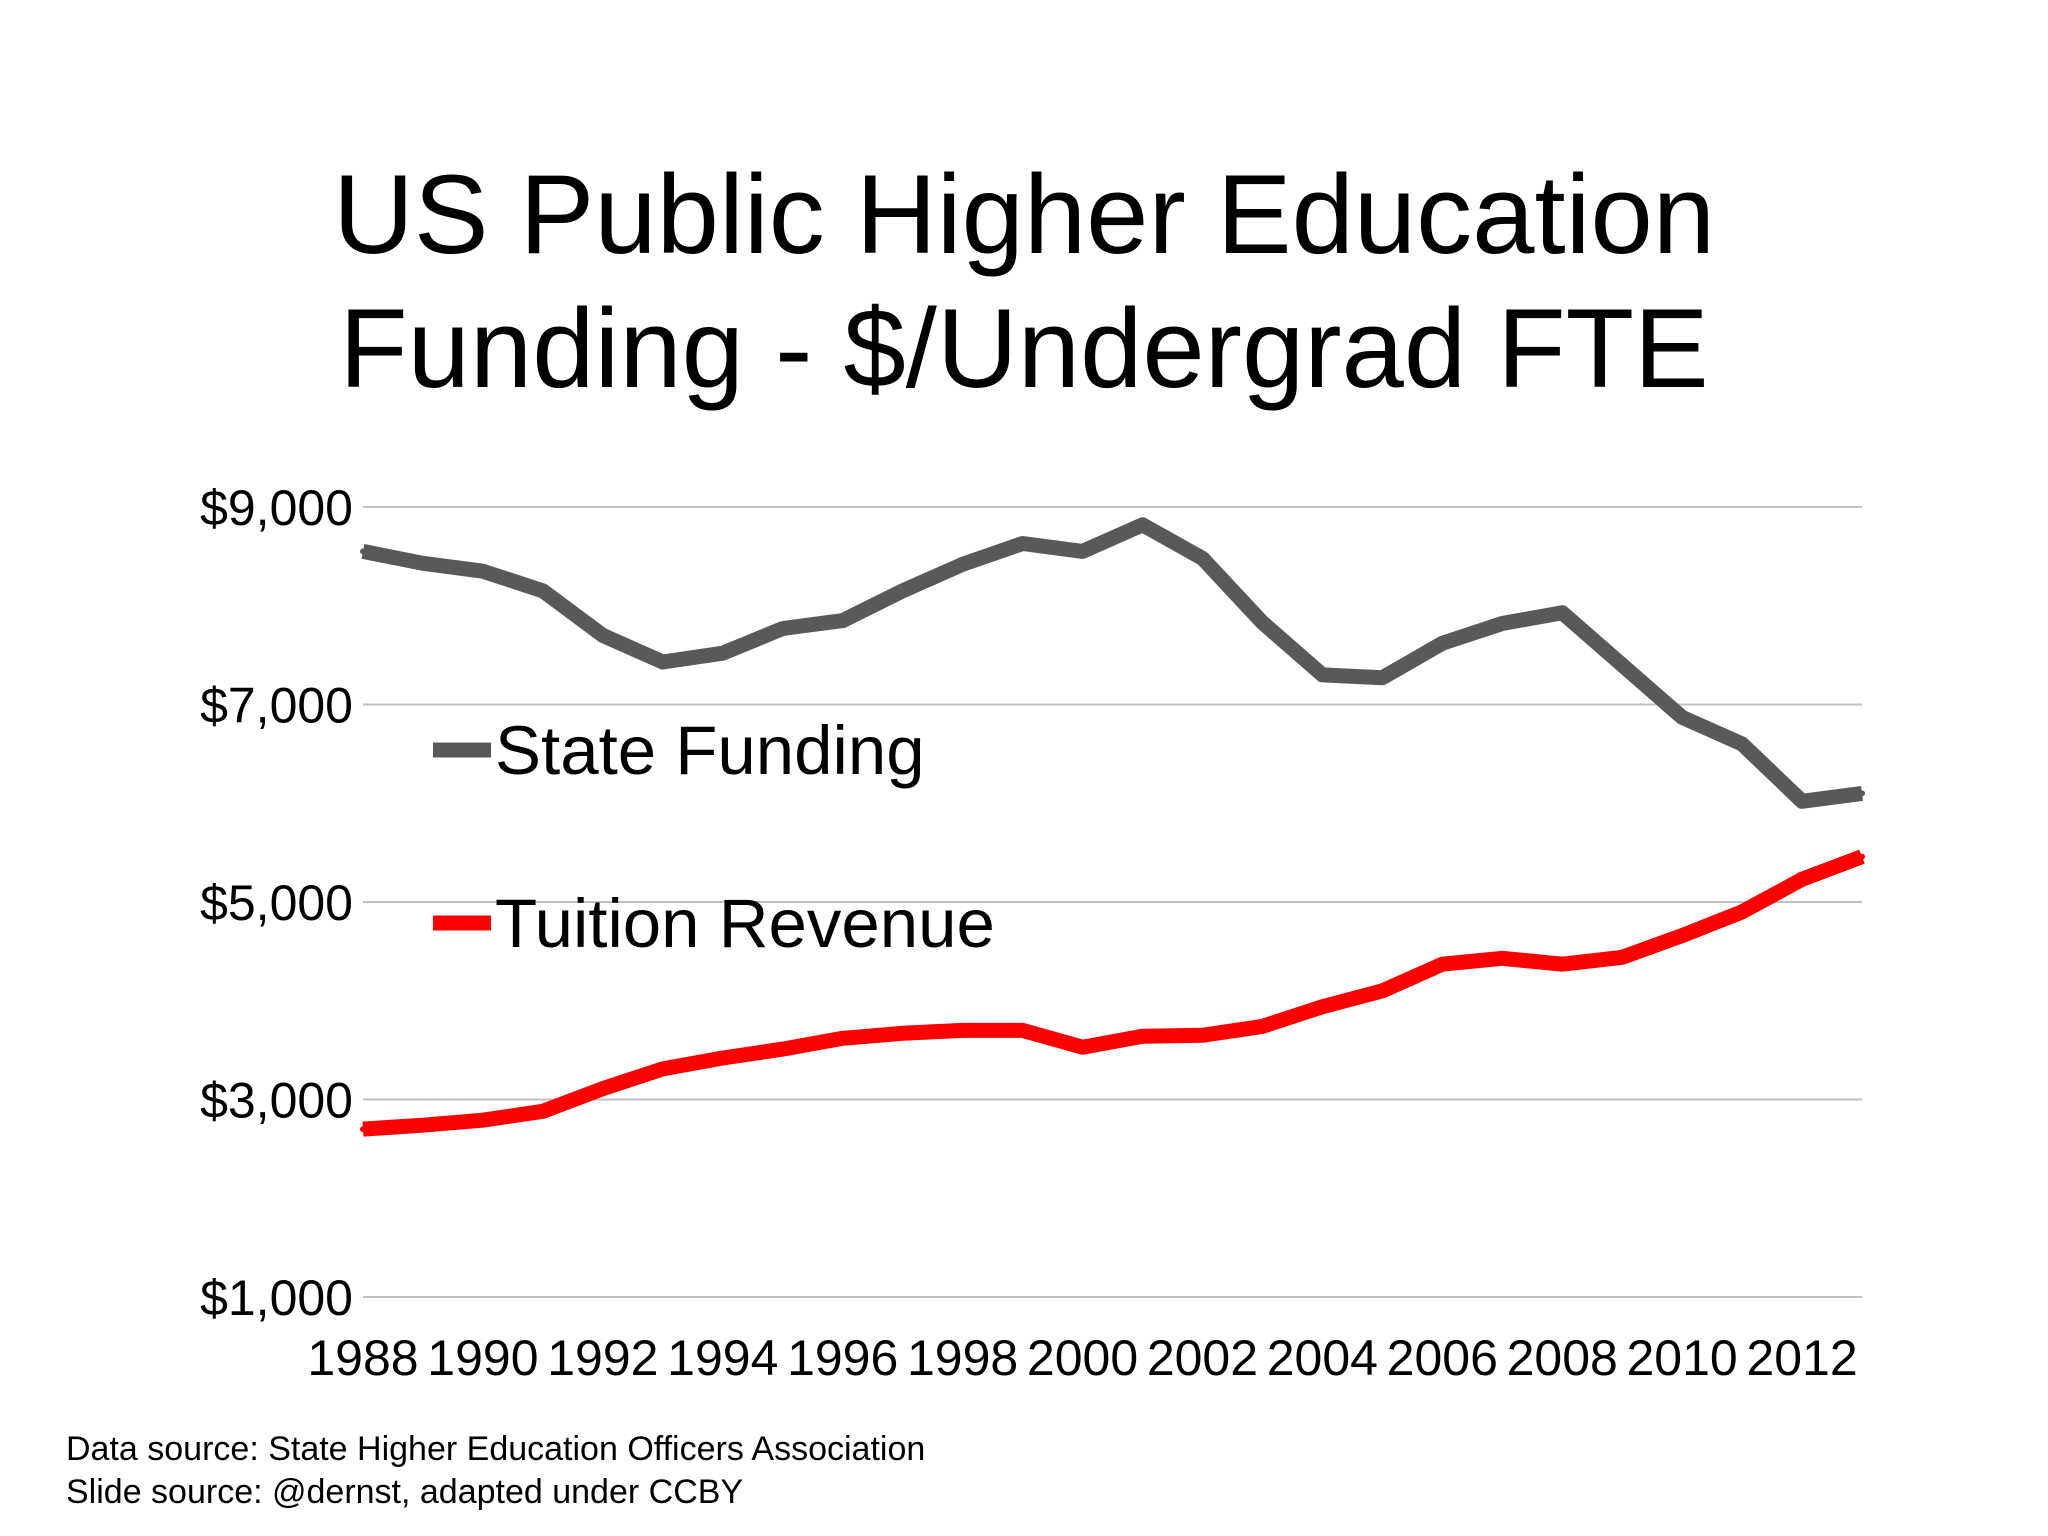 The width and height of the screenshot is (2048, 1536). I want to click on x-tick-label: 1998, so click(962, 1358).